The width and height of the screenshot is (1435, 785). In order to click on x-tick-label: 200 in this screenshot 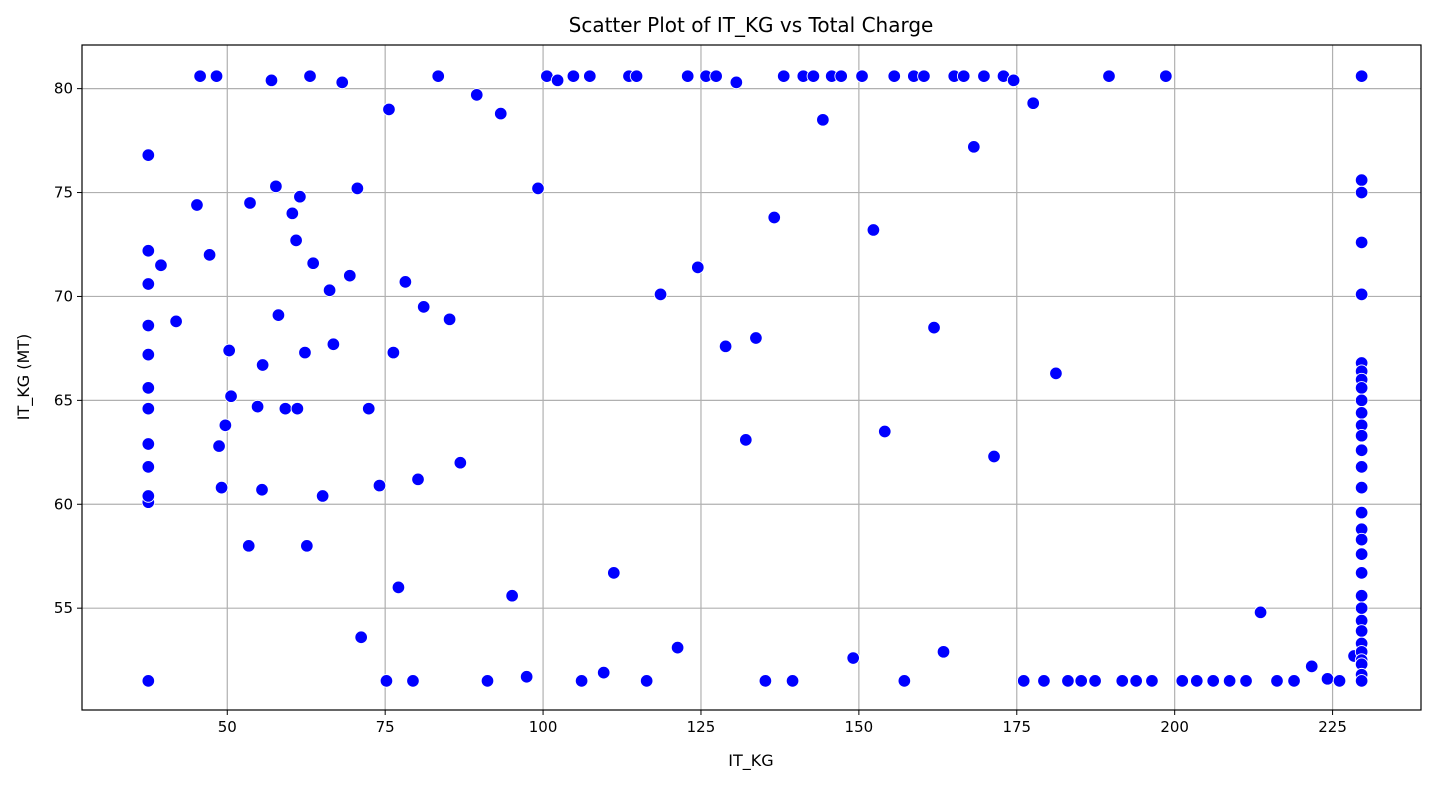, I will do `click(1174, 727)`.